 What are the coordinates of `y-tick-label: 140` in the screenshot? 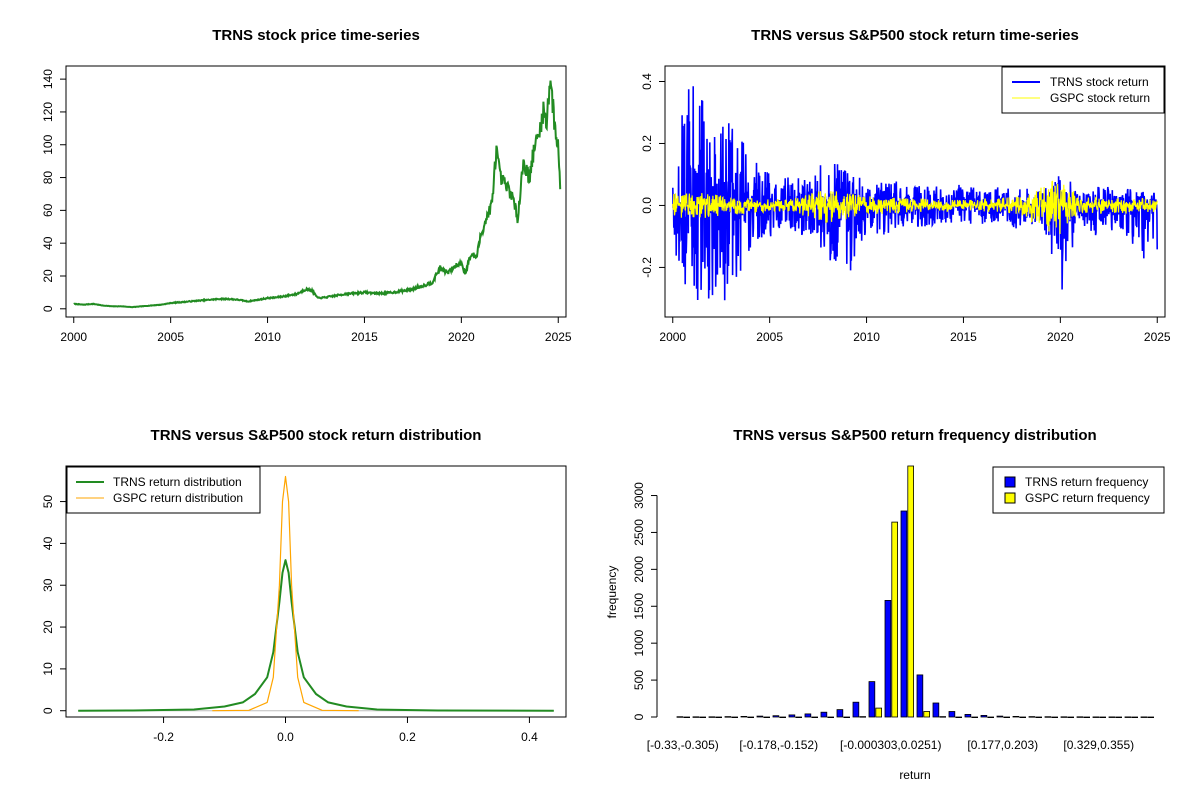 It's located at (48, 79).